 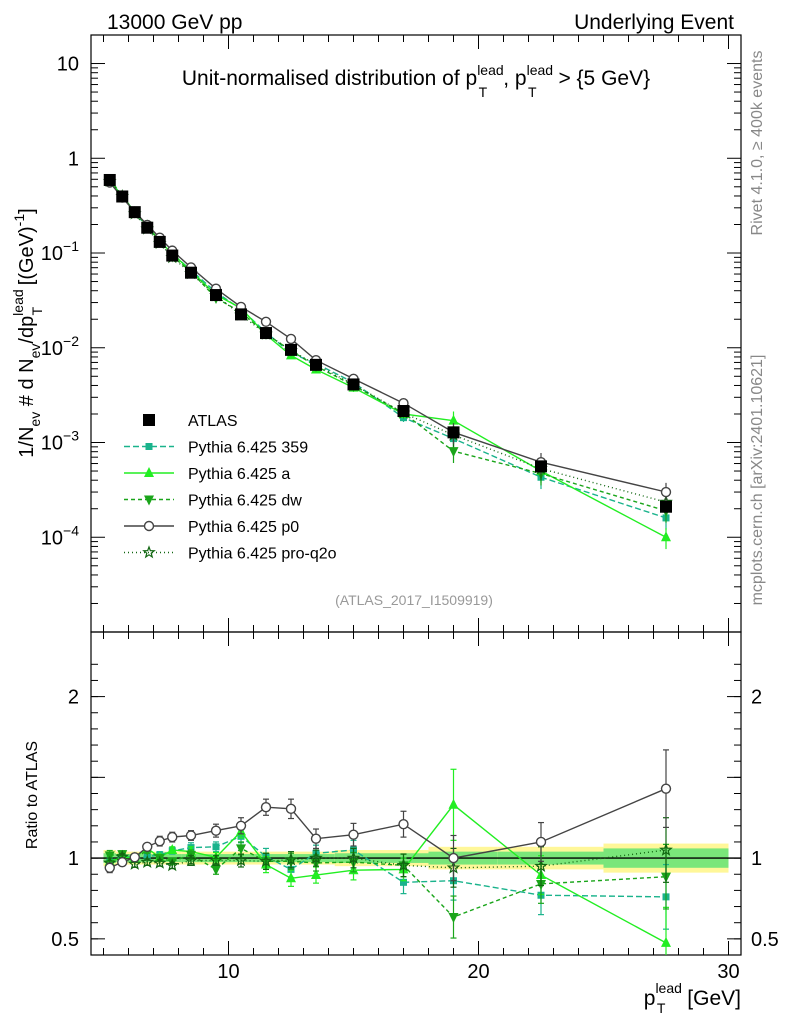 I want to click on ratio-series, so click(x=387, y=852).